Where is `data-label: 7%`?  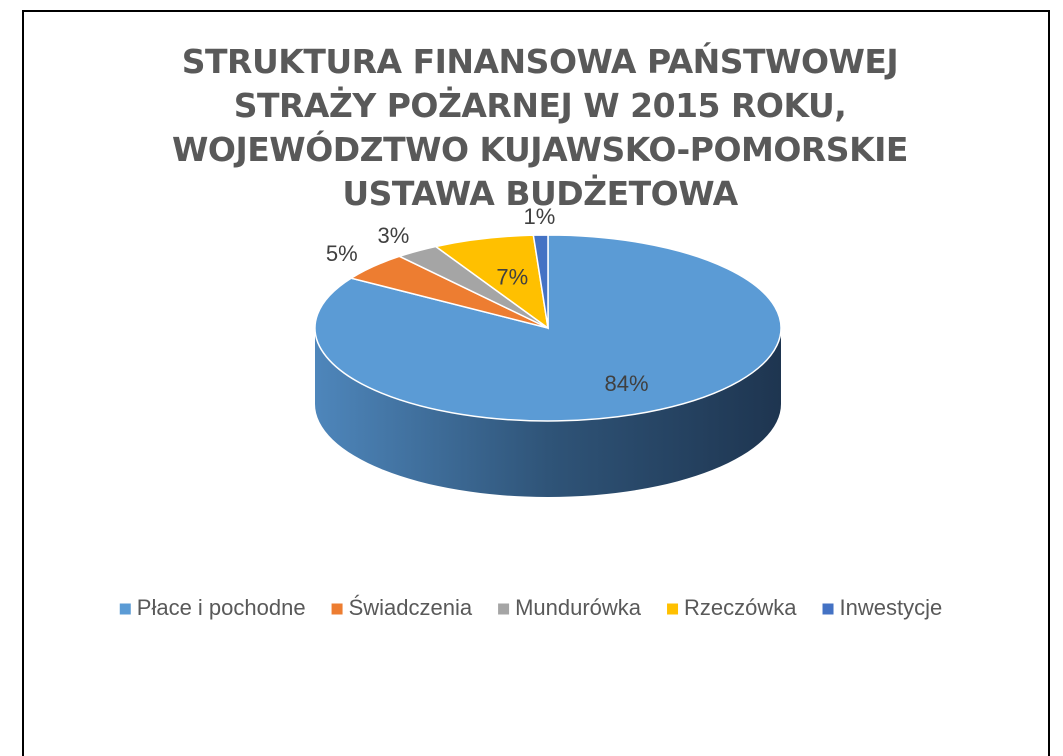
data-label: 7% is located at coordinates (512, 277).